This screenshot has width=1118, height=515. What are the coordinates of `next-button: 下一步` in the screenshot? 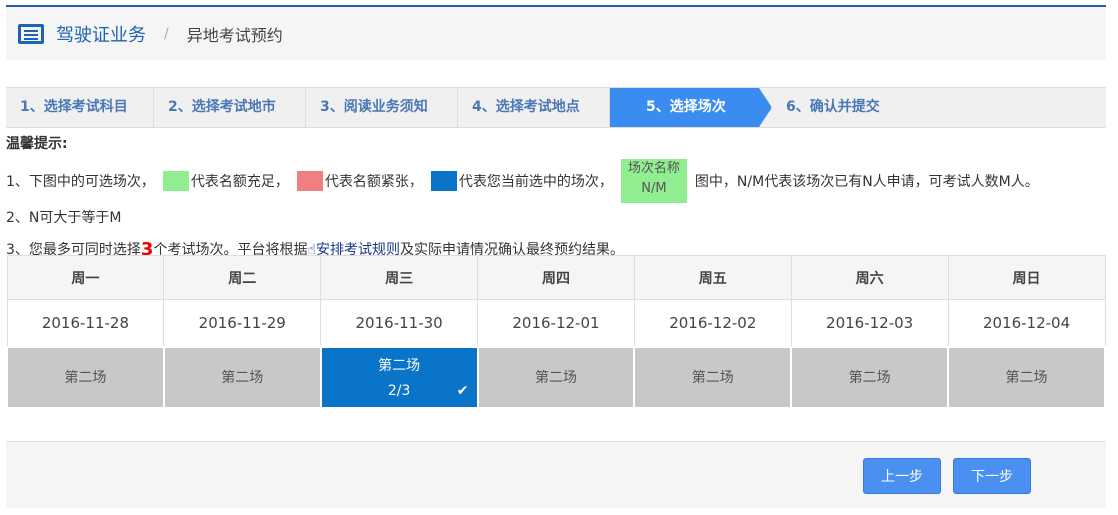 It's located at (992, 476).